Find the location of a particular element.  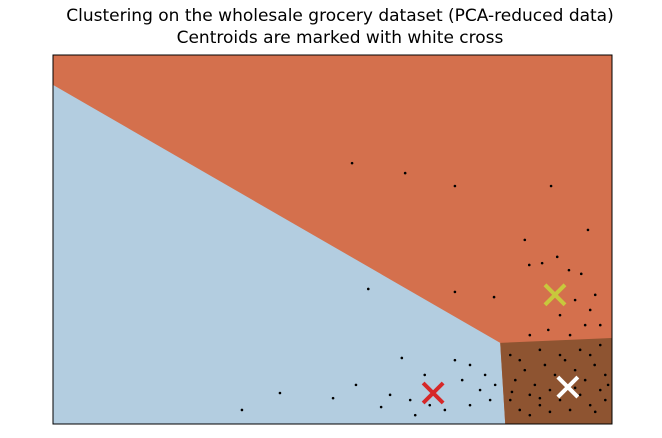

region is located at coordinates (556, 381).